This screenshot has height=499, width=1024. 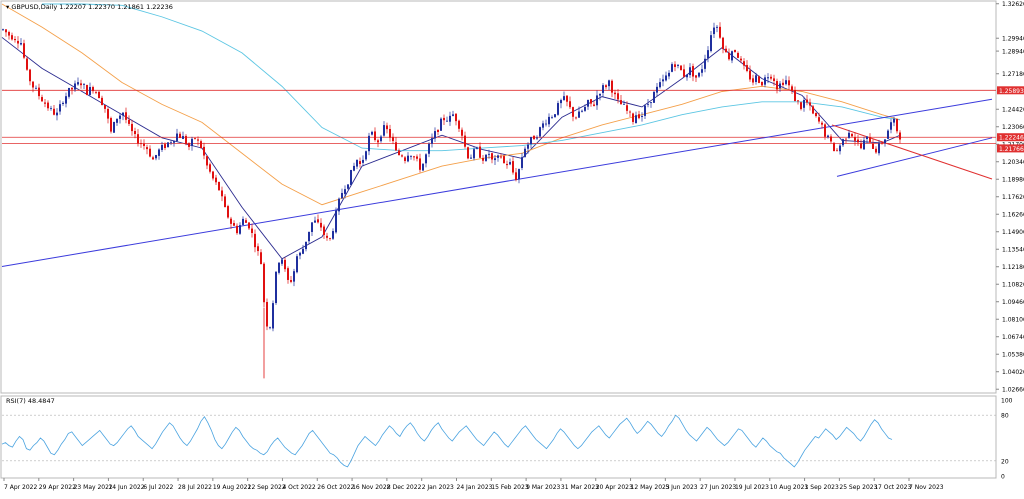 What do you see at coordinates (1013, 285) in the screenshot?
I see `y-tick-label: 1.10820` at bounding box center [1013, 285].